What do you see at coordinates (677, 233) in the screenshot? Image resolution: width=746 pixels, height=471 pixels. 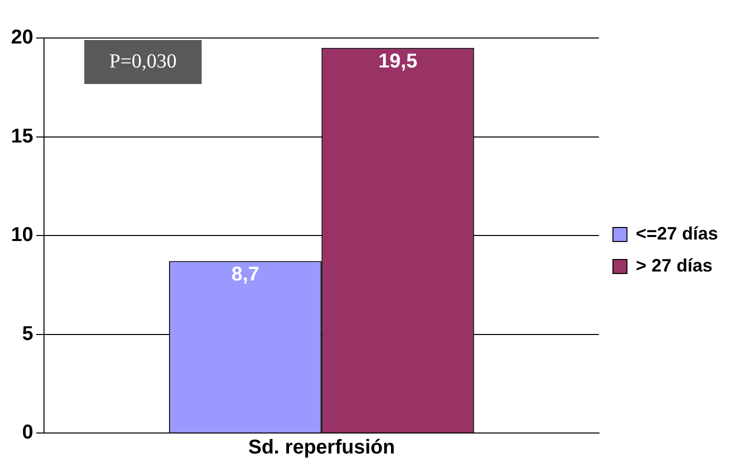 I see `legend-label: <=27 días` at bounding box center [677, 233].